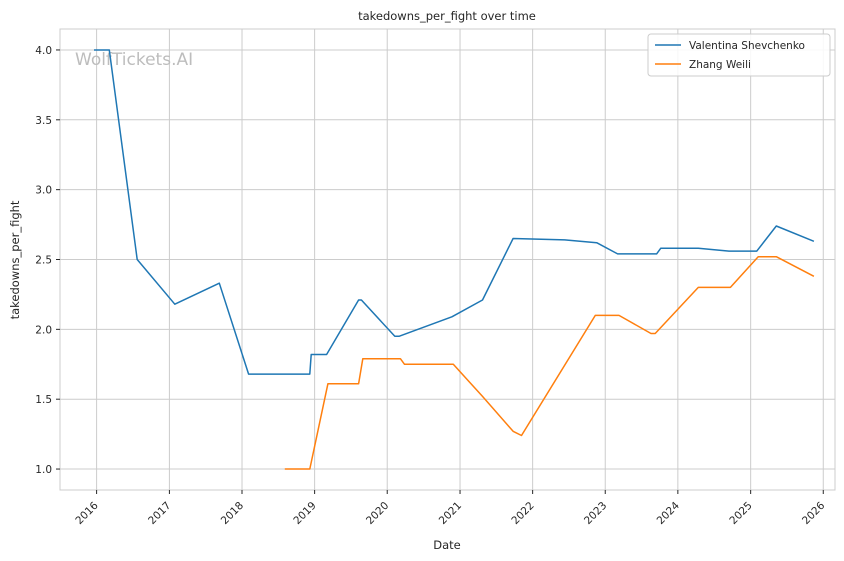 The image size is (844, 561). Describe the element at coordinates (159, 513) in the screenshot. I see `x-tick-label: 2017` at that location.